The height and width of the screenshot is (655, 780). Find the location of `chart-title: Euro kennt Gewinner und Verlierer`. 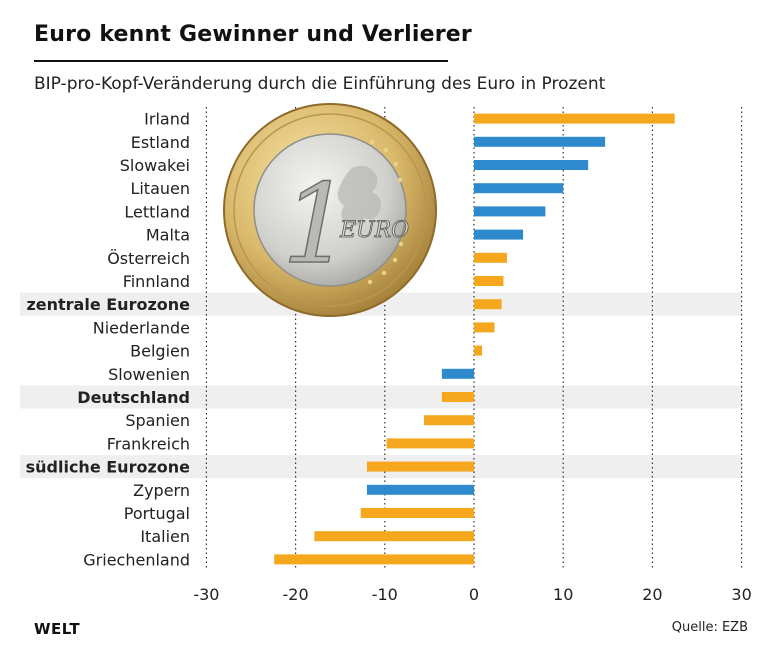

chart-title: Euro kennt Gewinner und Verlierer is located at coordinates (253, 34).